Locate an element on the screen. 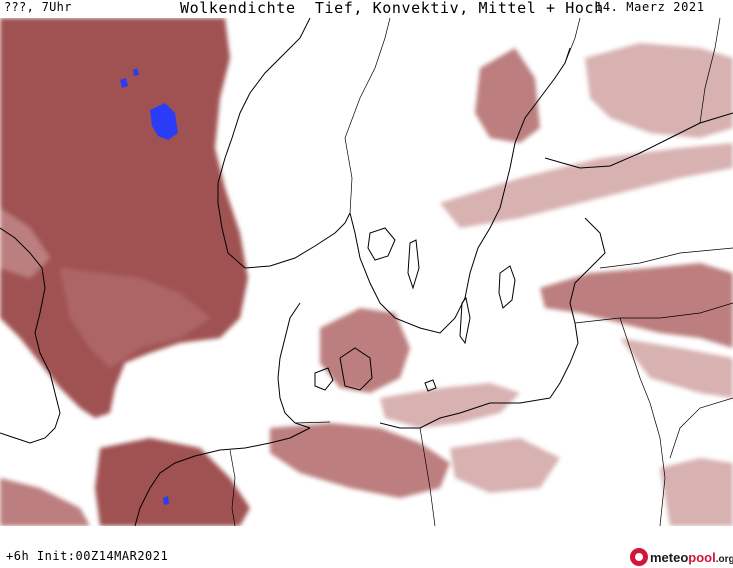 The width and height of the screenshot is (733, 568). coastline-bornholm is located at coordinates (430, 385).